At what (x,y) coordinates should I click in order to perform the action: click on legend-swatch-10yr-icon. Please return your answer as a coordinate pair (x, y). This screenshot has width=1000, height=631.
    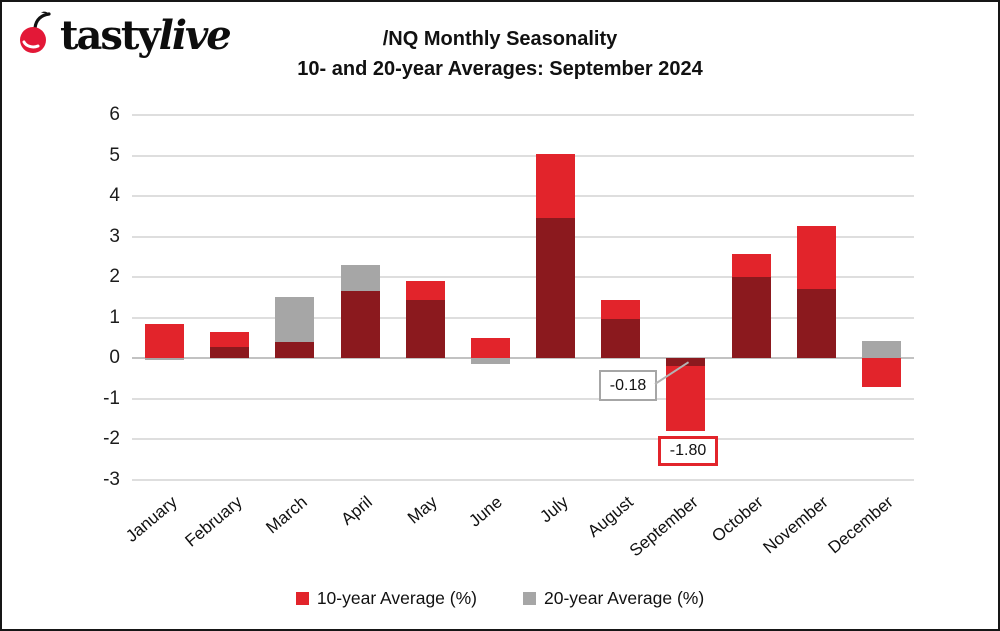
    Looking at the image, I should click on (302, 598).